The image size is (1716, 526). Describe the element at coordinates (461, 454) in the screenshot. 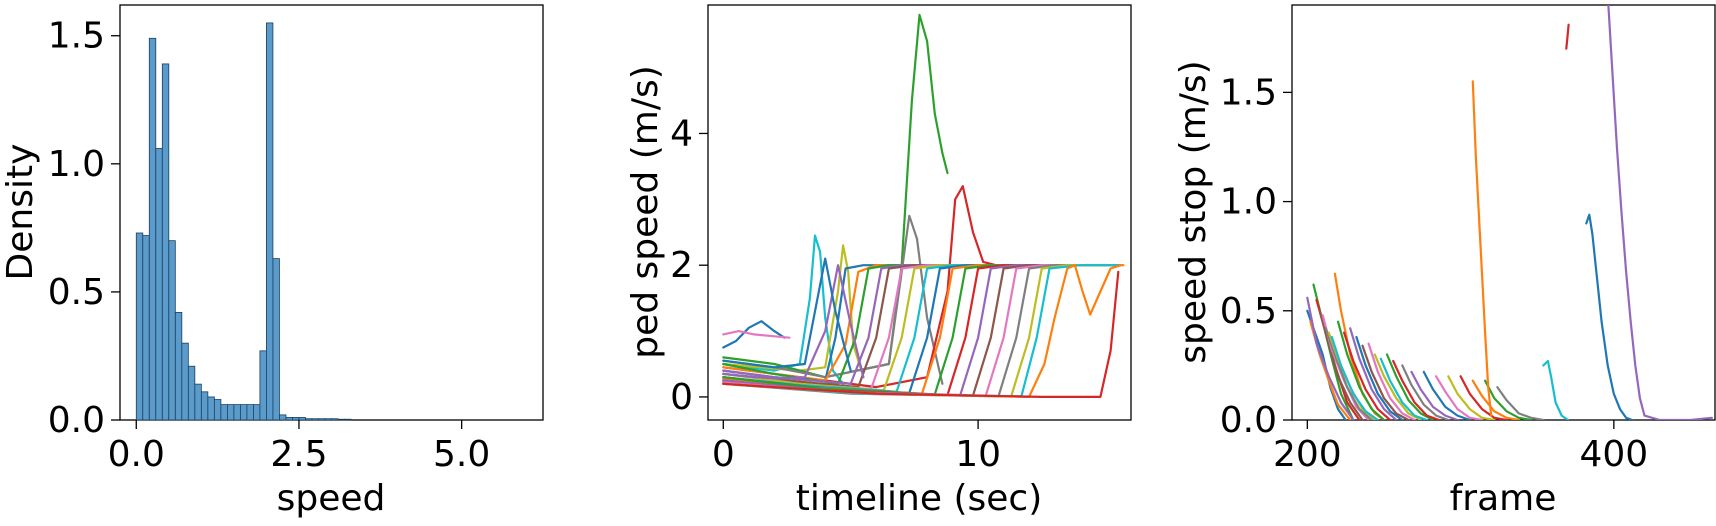

I see `x-tick-label: 5.0` at that location.